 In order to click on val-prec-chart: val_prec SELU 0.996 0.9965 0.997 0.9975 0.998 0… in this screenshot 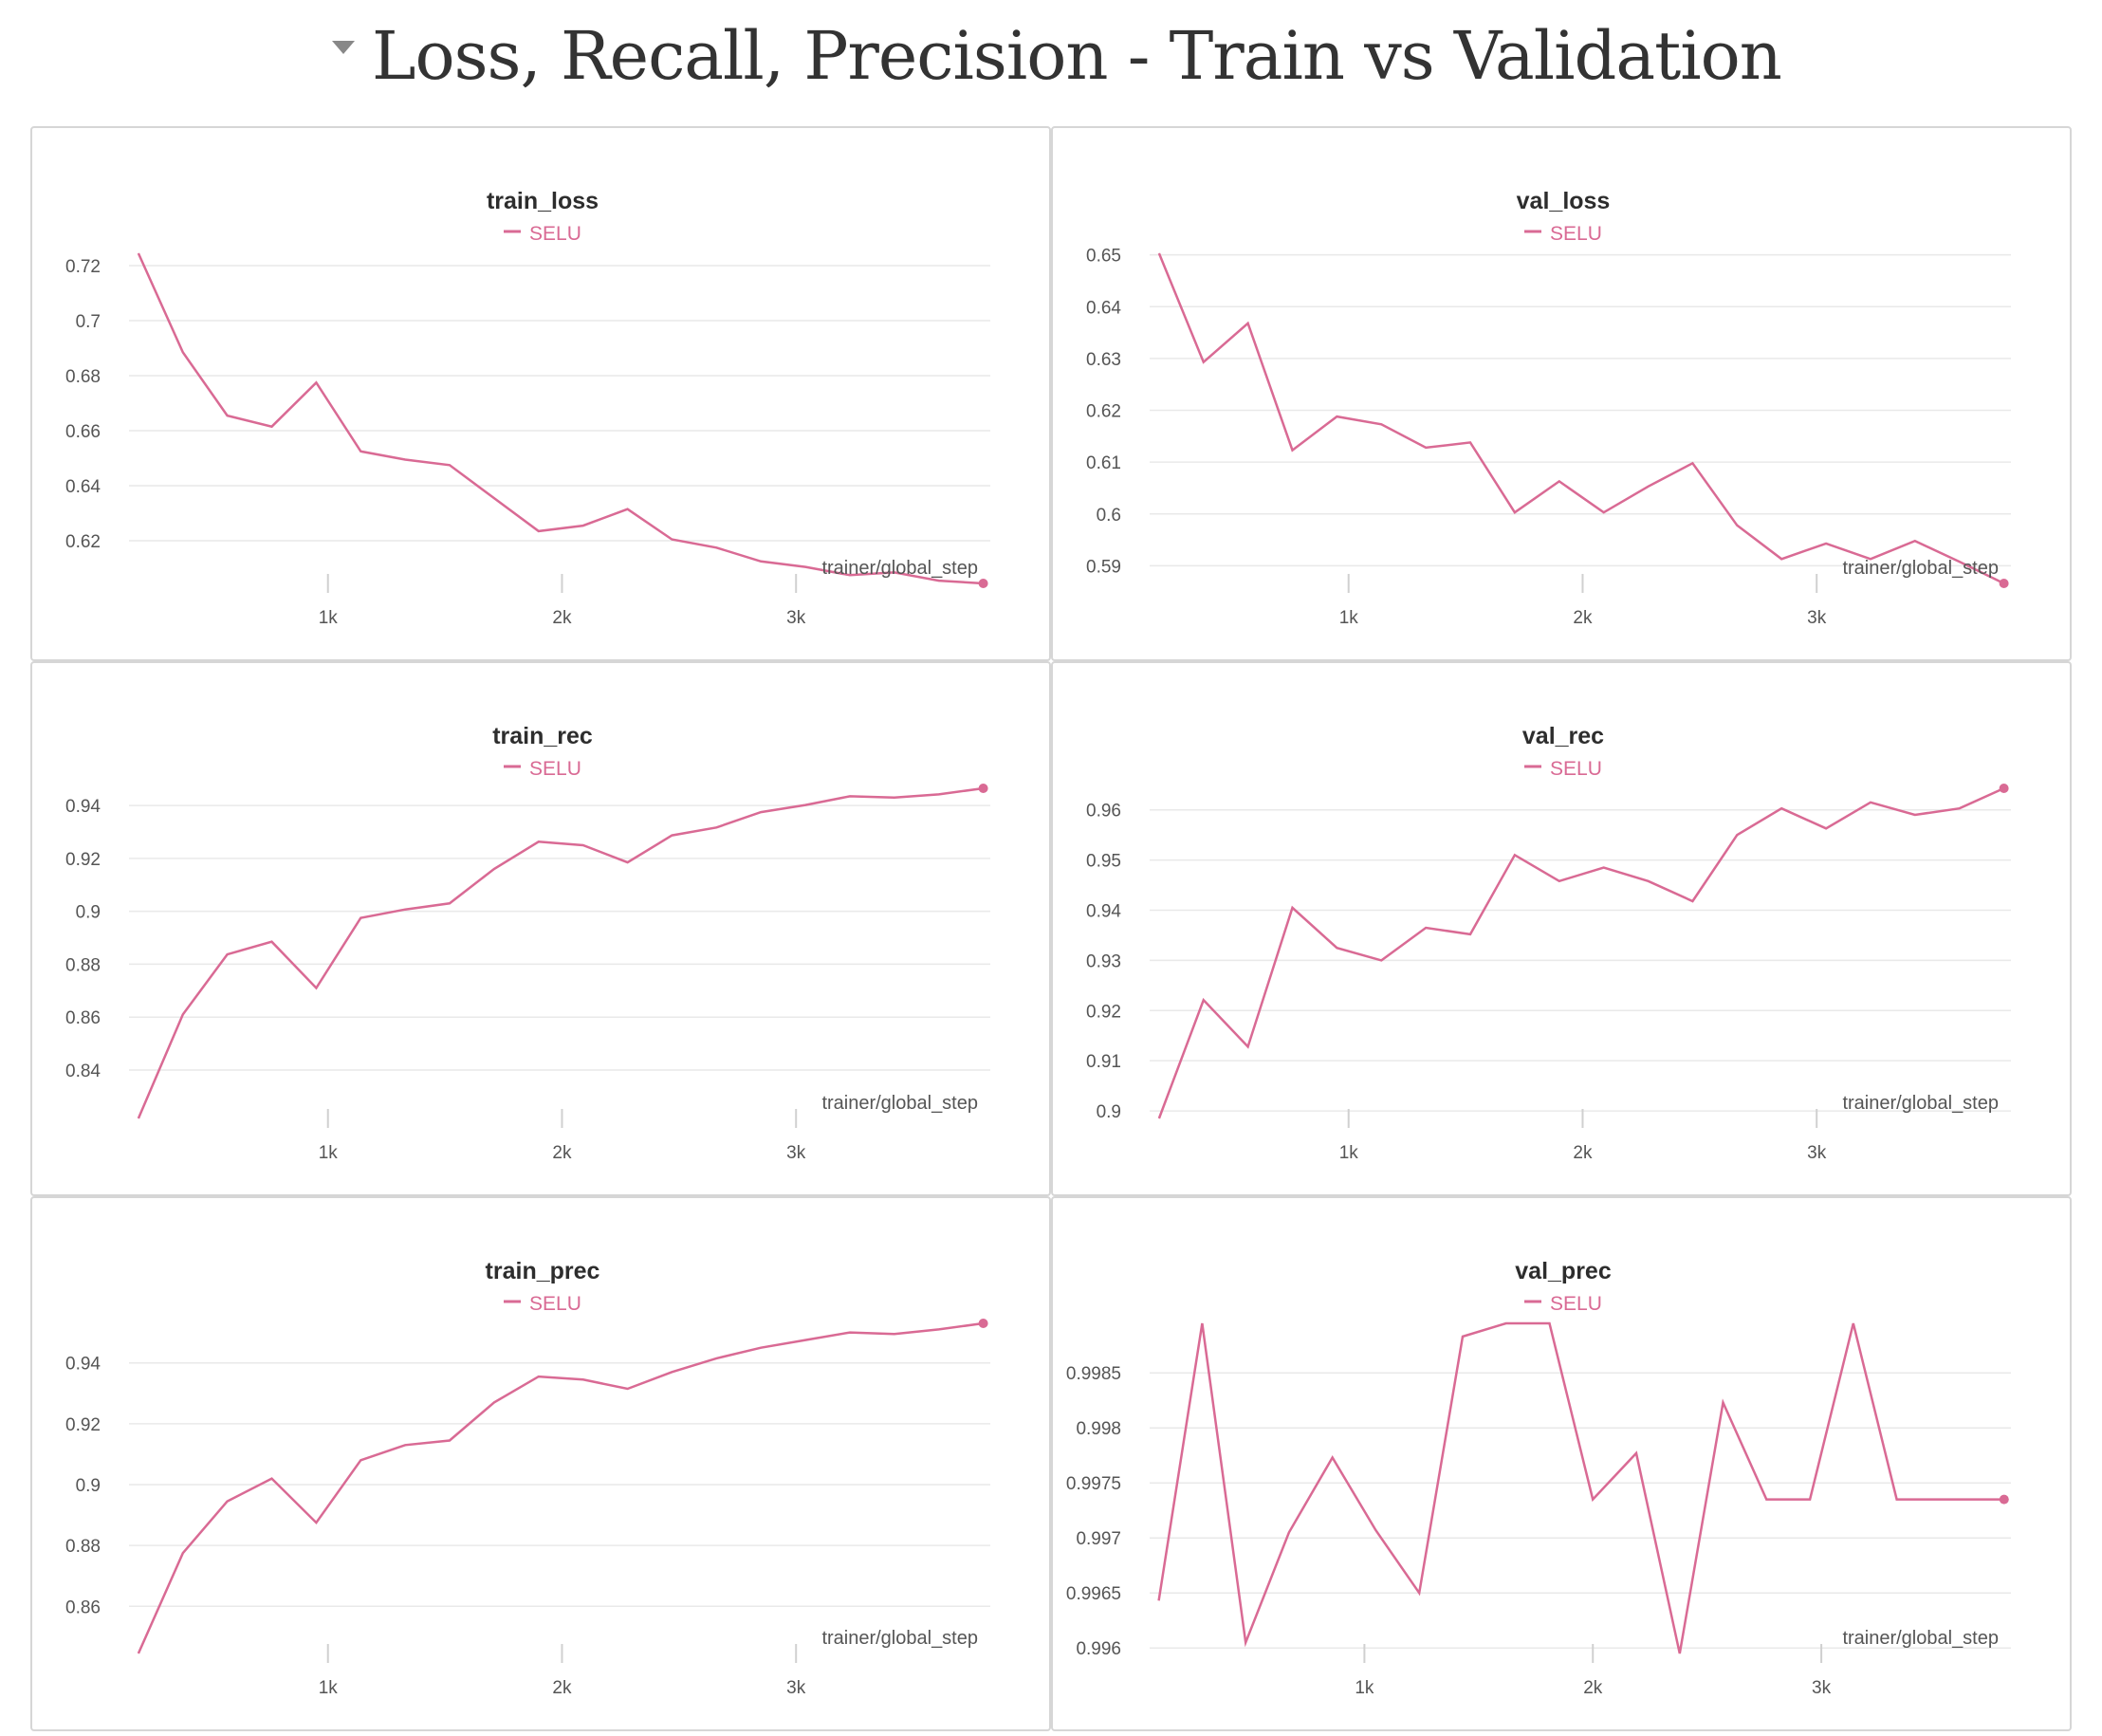, I will do `click(1563, 1464)`.